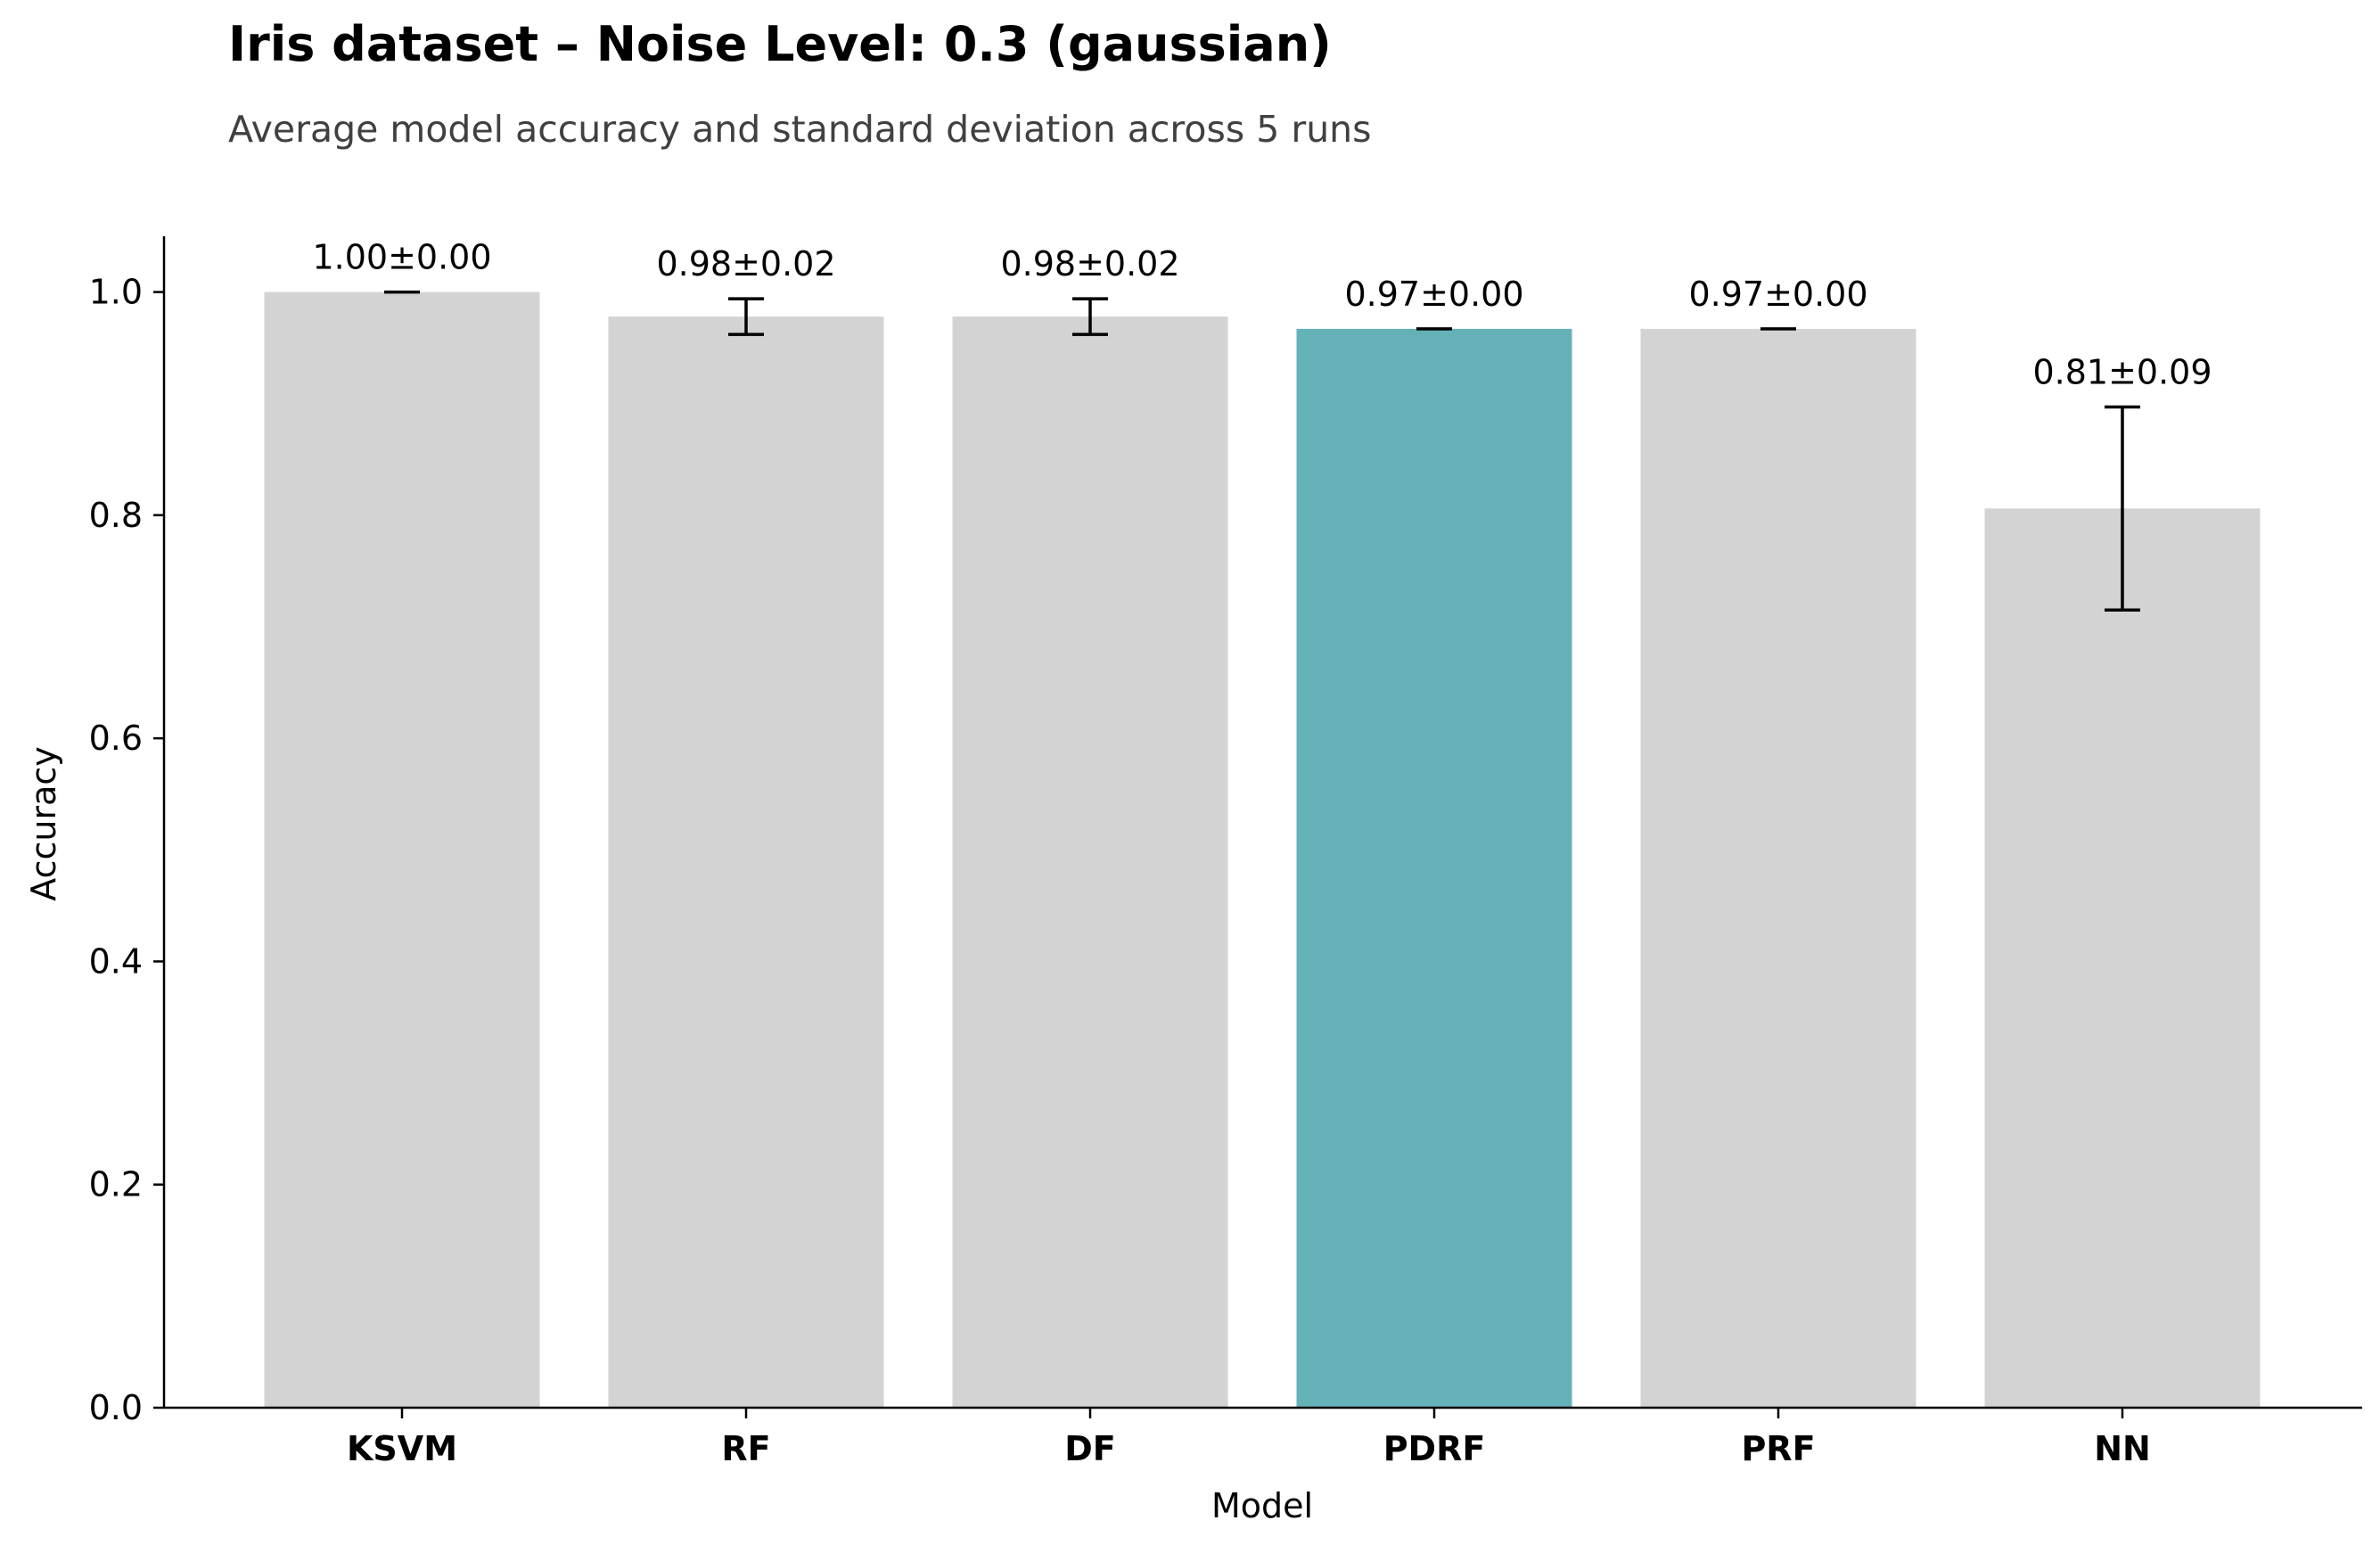 This screenshot has width=2380, height=1545. I want to click on y-tick-label: 0.6, so click(116, 738).